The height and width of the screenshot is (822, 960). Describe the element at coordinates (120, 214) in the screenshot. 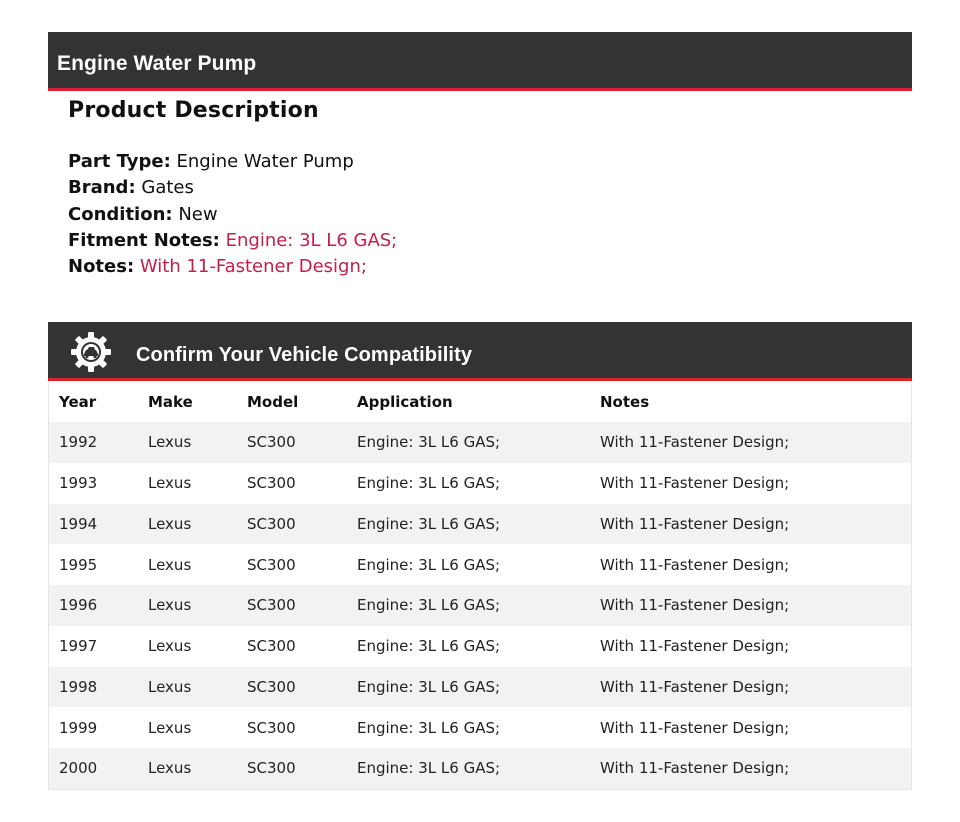

I see `description-field-label: Condition:` at that location.